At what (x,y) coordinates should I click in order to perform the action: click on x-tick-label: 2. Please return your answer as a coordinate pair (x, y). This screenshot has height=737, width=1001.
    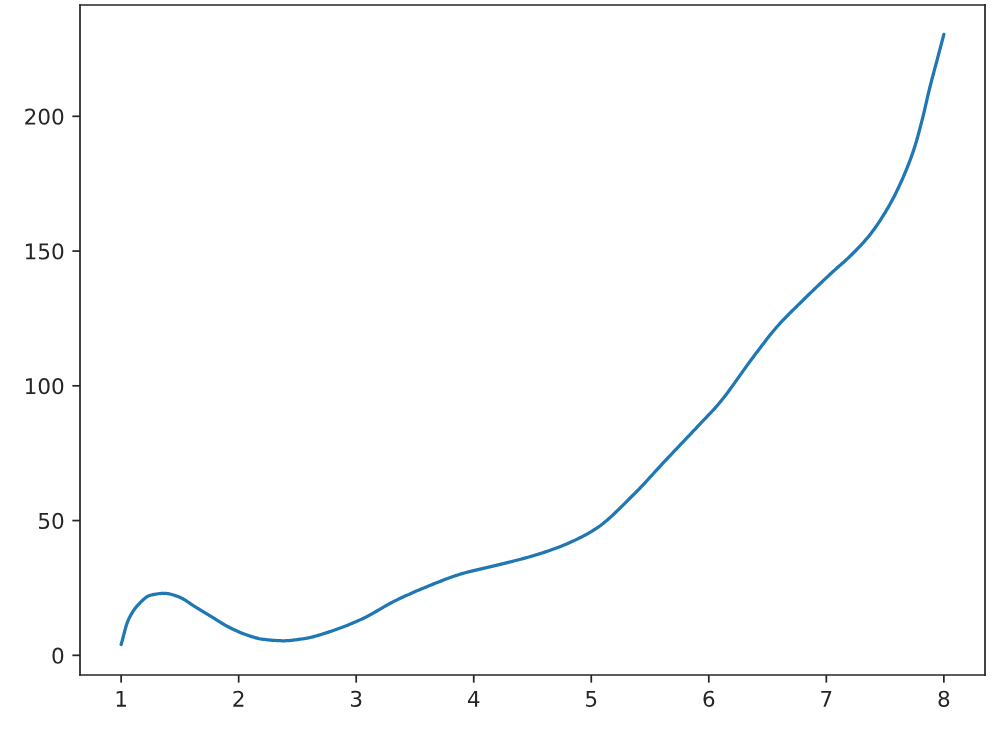
    Looking at the image, I should click on (238, 698).